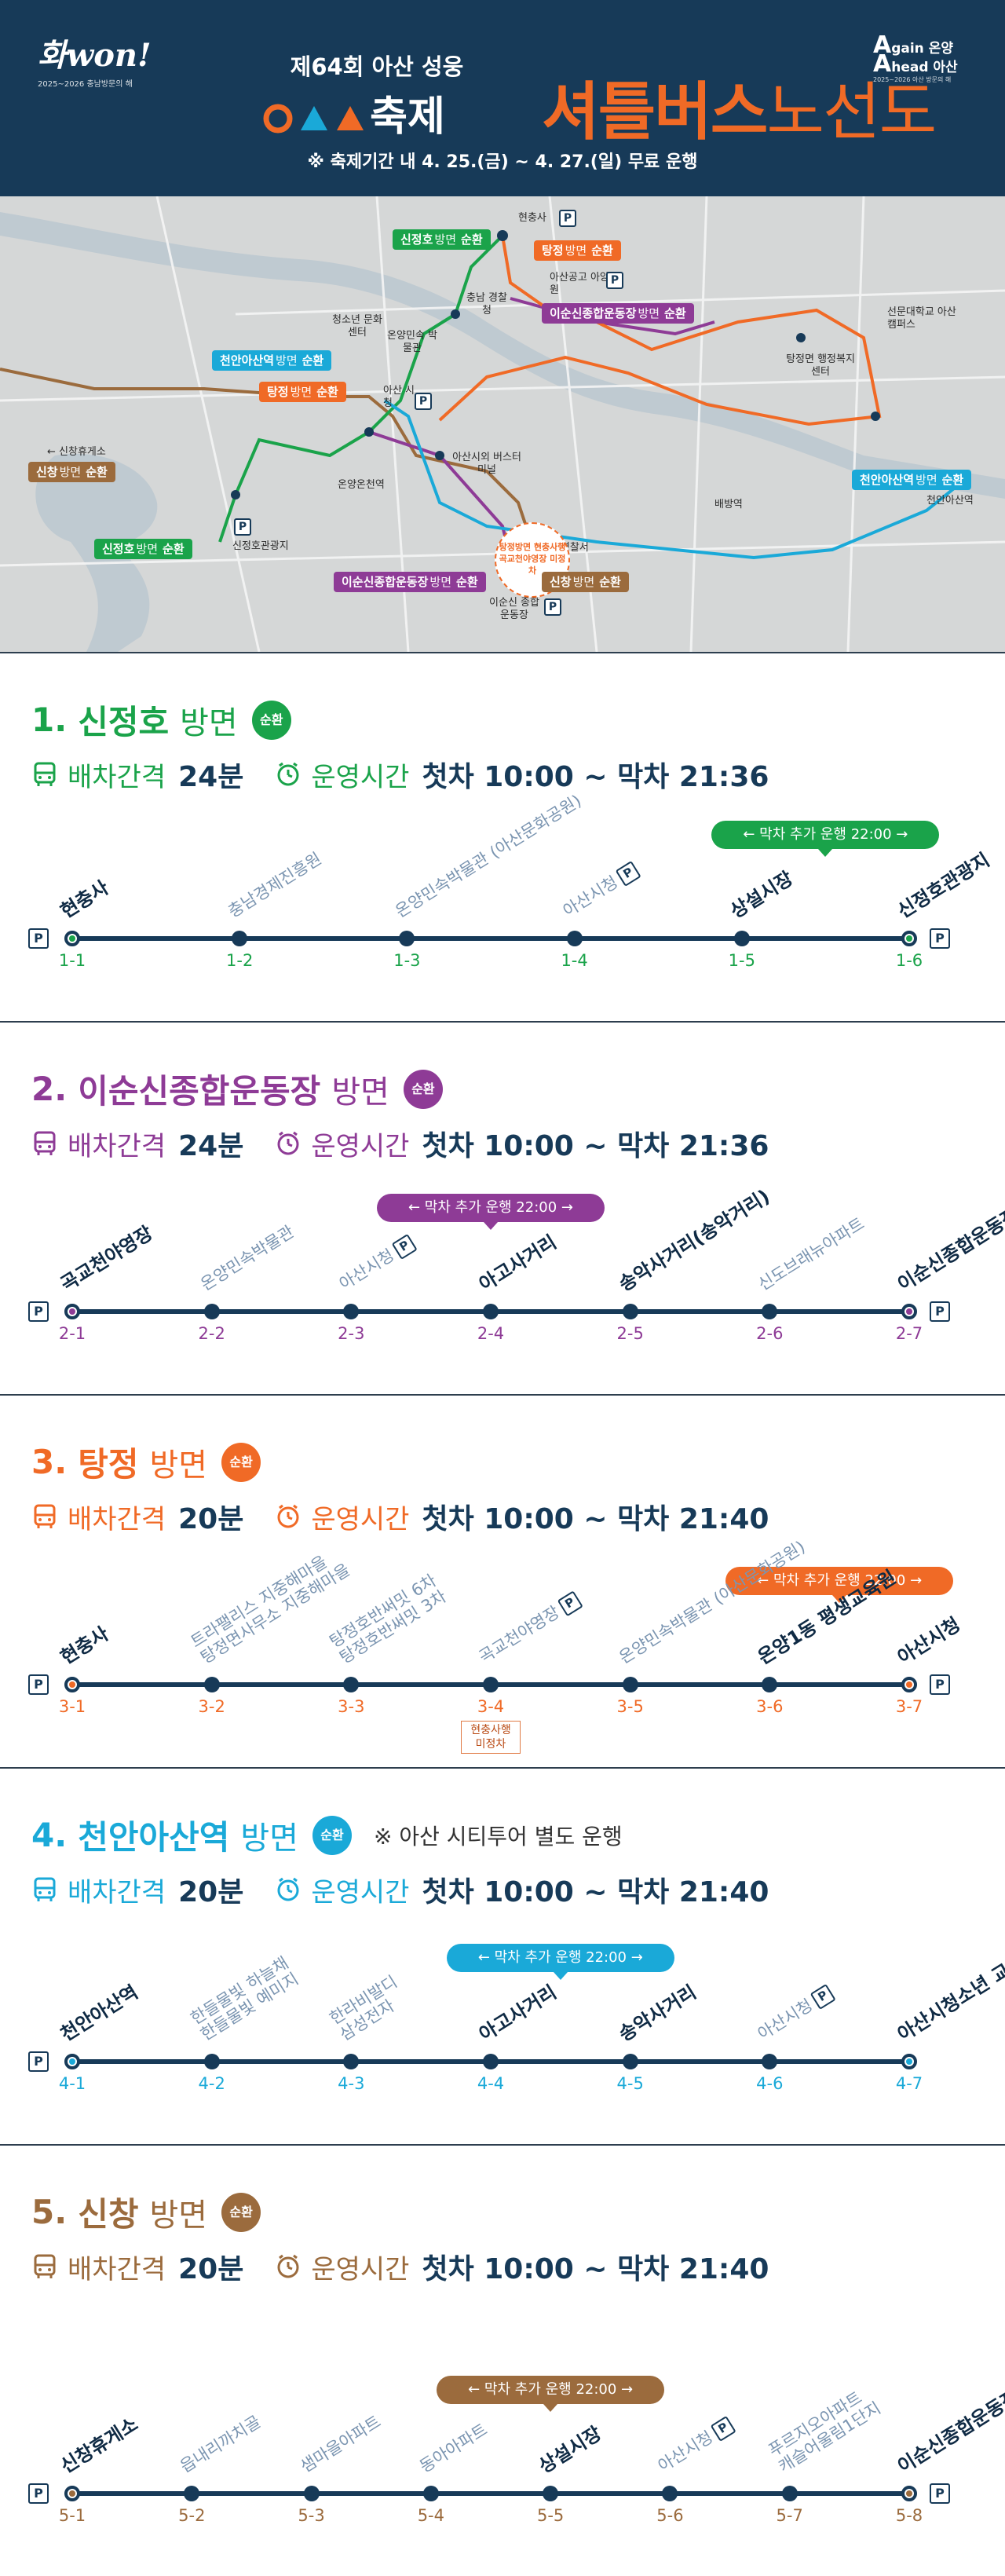 This screenshot has width=1005, height=2576. I want to click on route-schedule: 배차간격 24분 운영시간 첫차 10:00 ~ 막차 21:36, so click(400, 1143).